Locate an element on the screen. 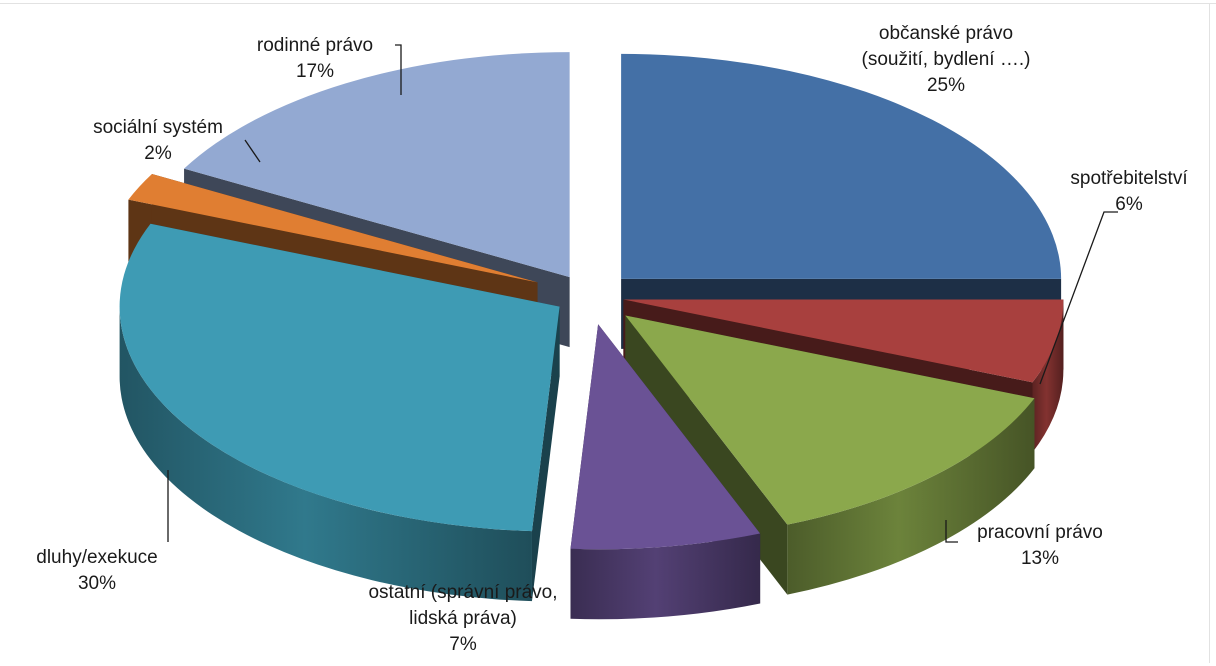  data-label-dluhy-exekuce: dluhy/exekuce 30% is located at coordinates (96, 571).